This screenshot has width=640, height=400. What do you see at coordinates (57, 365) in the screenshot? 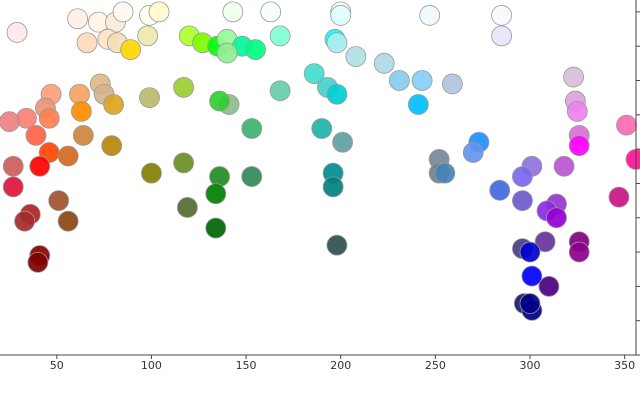
I see `x-tick-label: 50` at bounding box center [57, 365].